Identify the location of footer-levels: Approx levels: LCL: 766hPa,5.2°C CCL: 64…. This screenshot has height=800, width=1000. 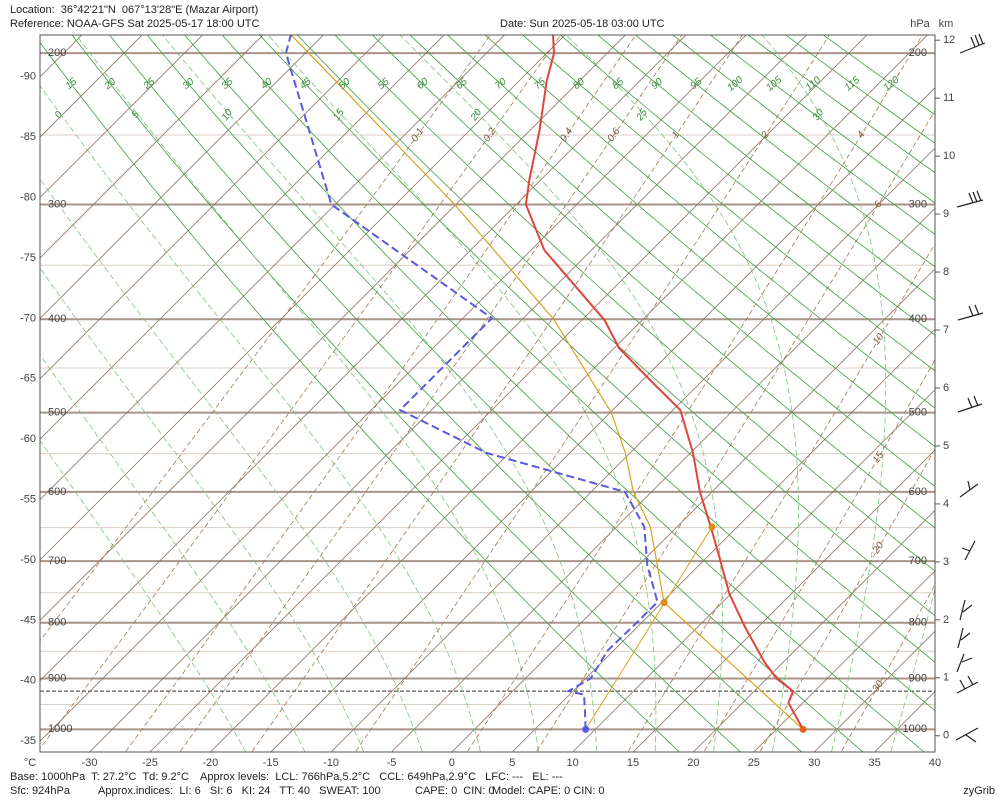
(381, 777).